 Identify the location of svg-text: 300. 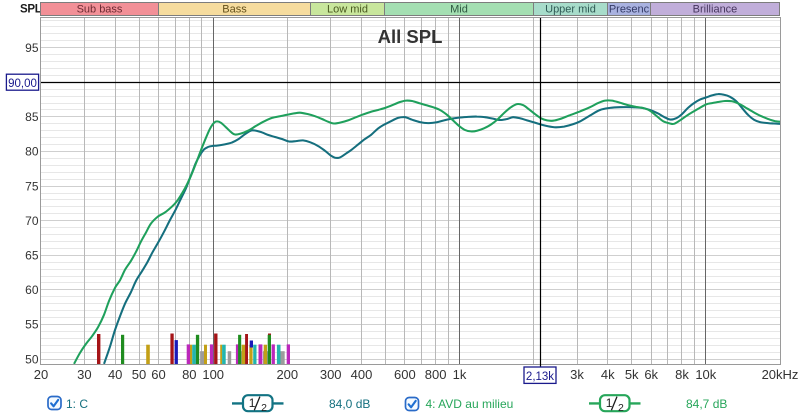
(331, 374).